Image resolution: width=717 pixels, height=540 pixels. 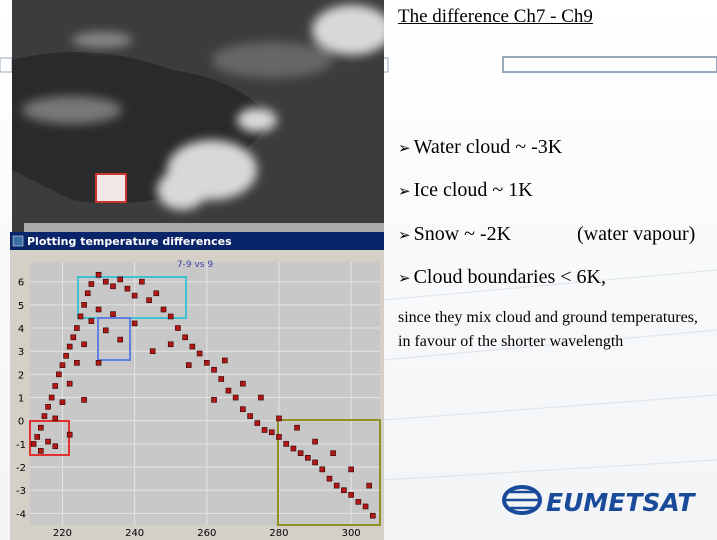 I want to click on y-tick-label: -1, so click(x=21, y=445).